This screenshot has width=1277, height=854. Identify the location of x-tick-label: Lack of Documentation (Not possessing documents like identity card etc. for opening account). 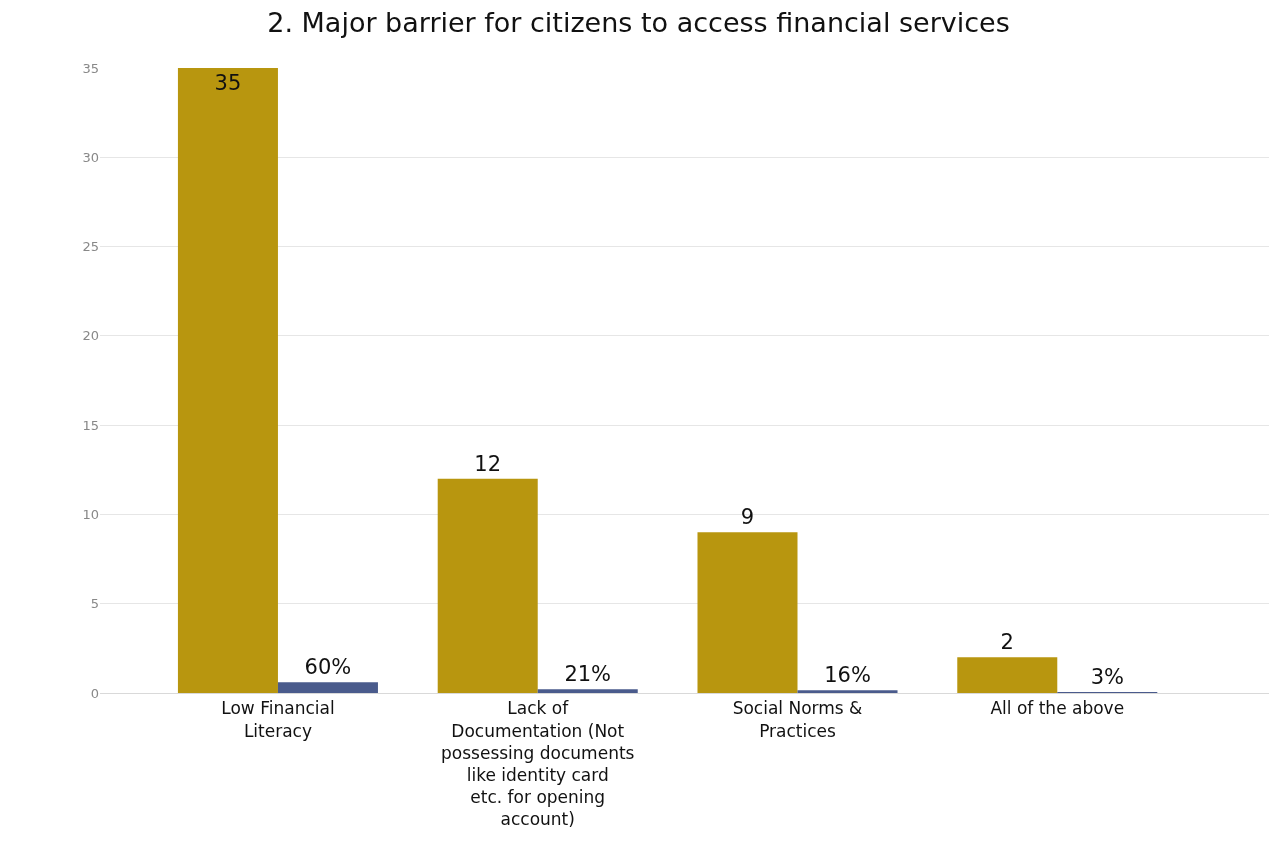
(538, 763).